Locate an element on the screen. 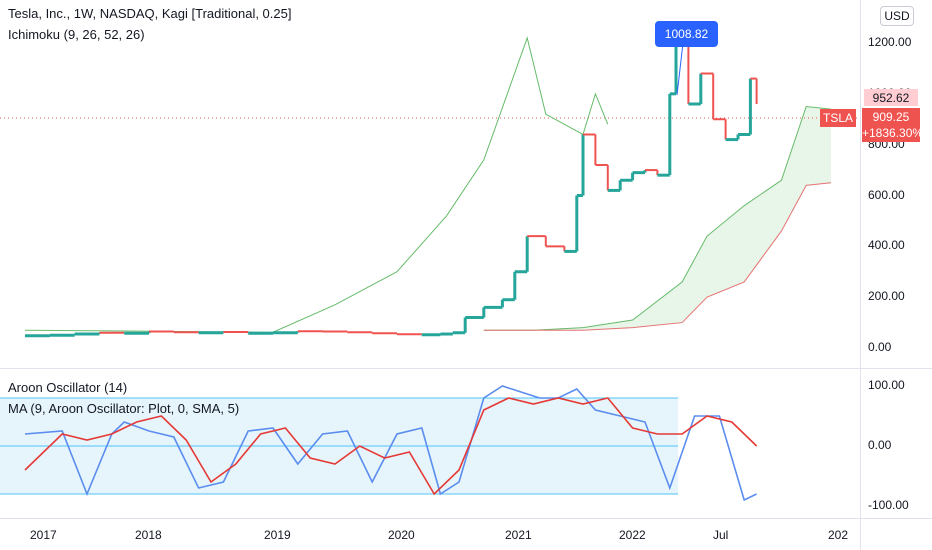 Image resolution: width=932 pixels, height=550 pixels. level-label-952: 952.62 is located at coordinates (891, 97).